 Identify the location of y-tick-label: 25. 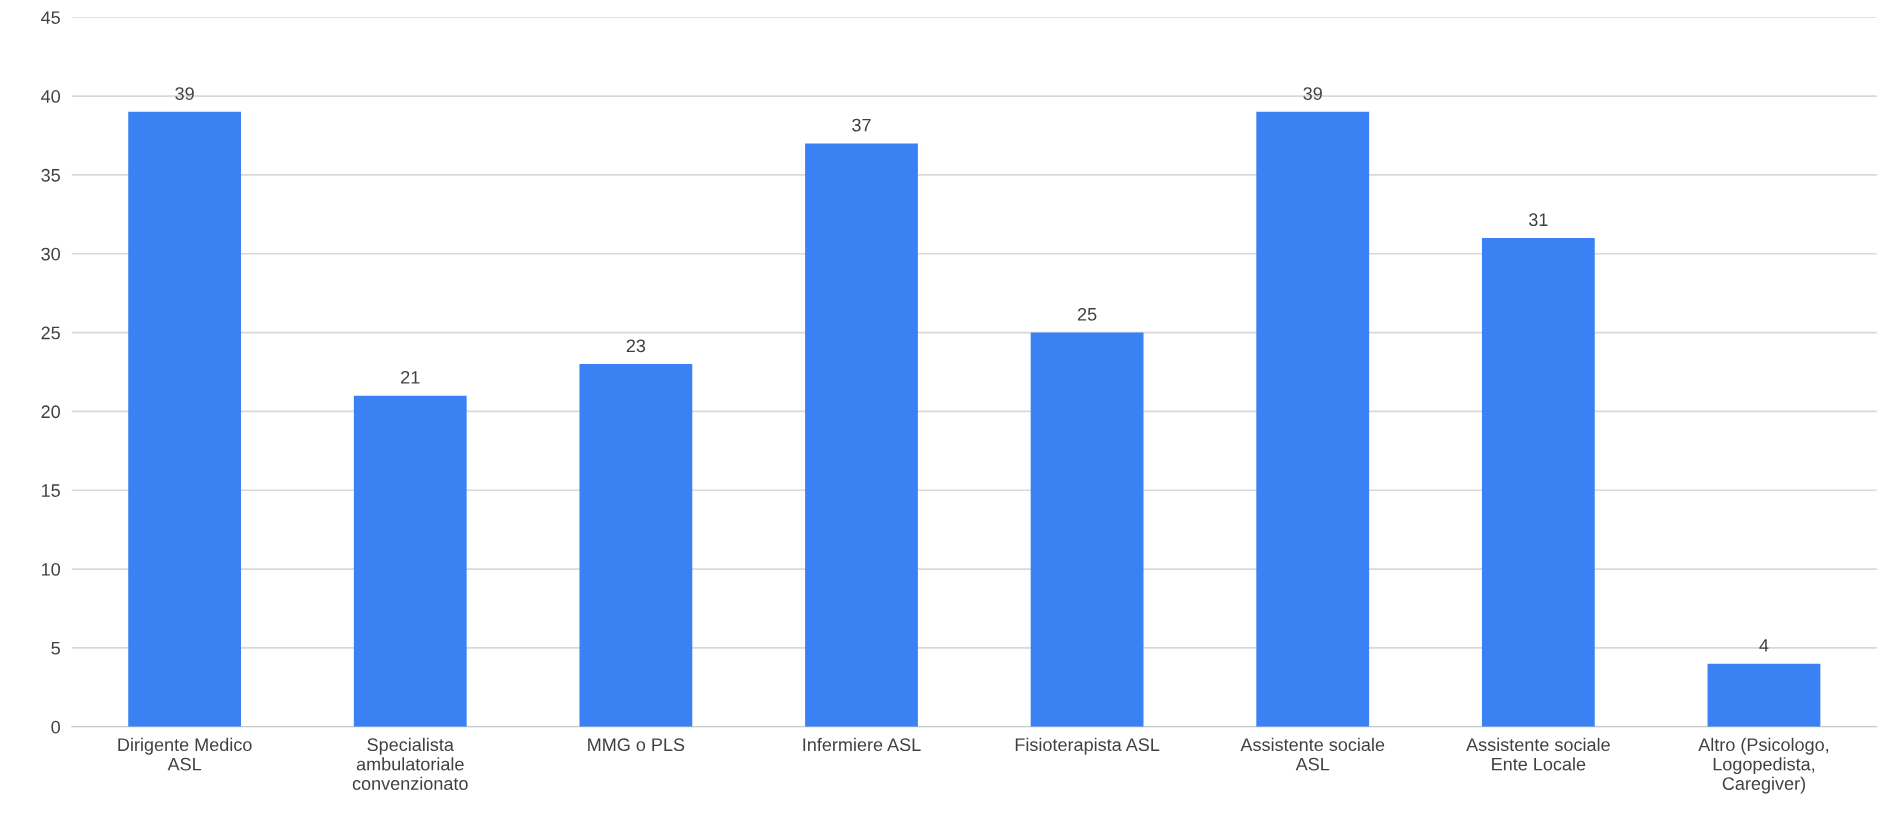
(50, 333).